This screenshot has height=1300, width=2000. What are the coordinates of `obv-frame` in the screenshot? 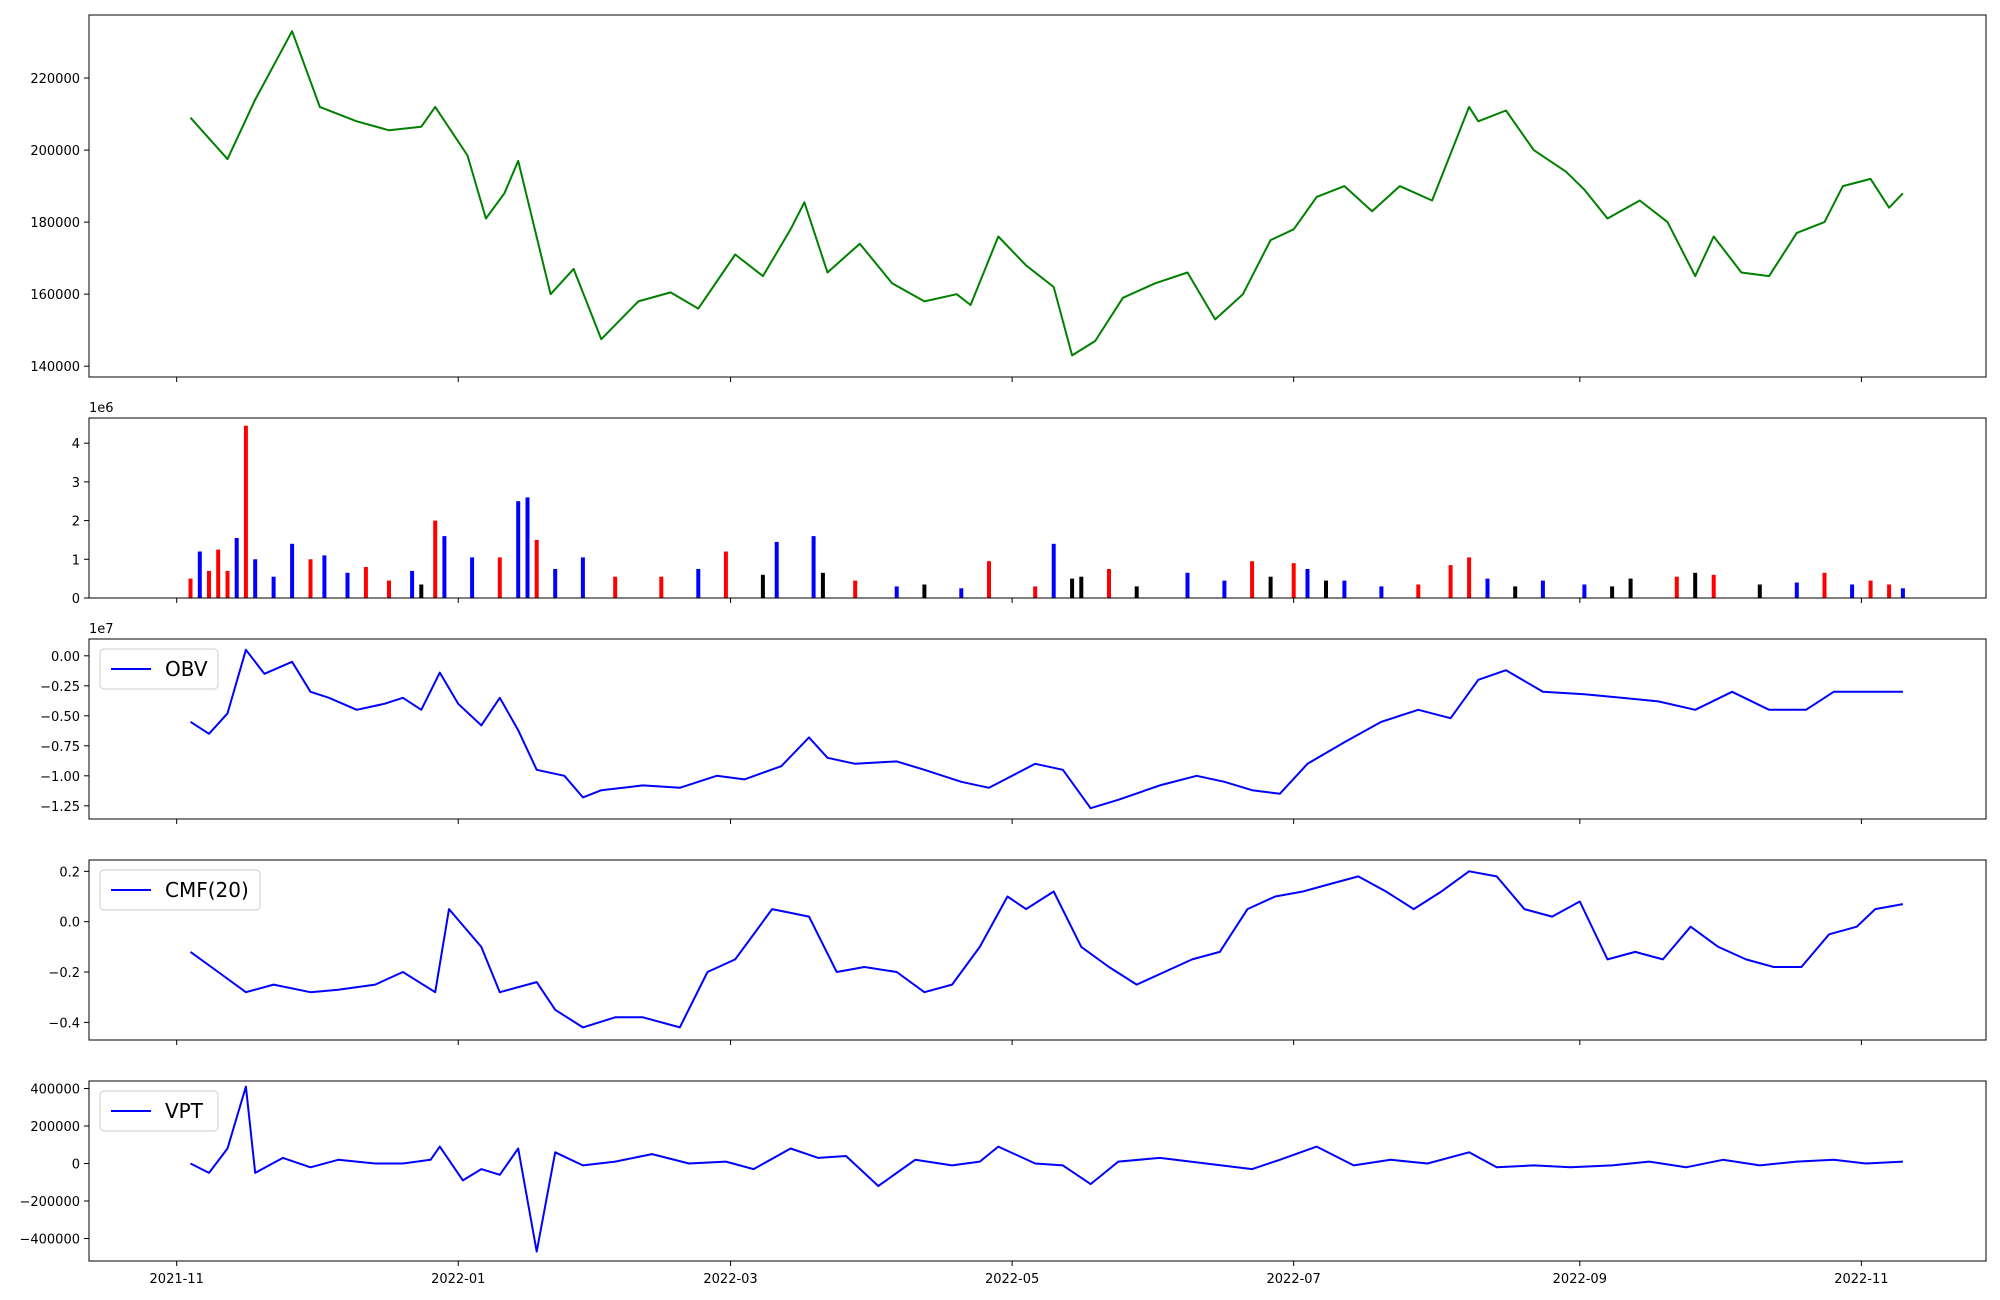 It's located at (1037, 729).